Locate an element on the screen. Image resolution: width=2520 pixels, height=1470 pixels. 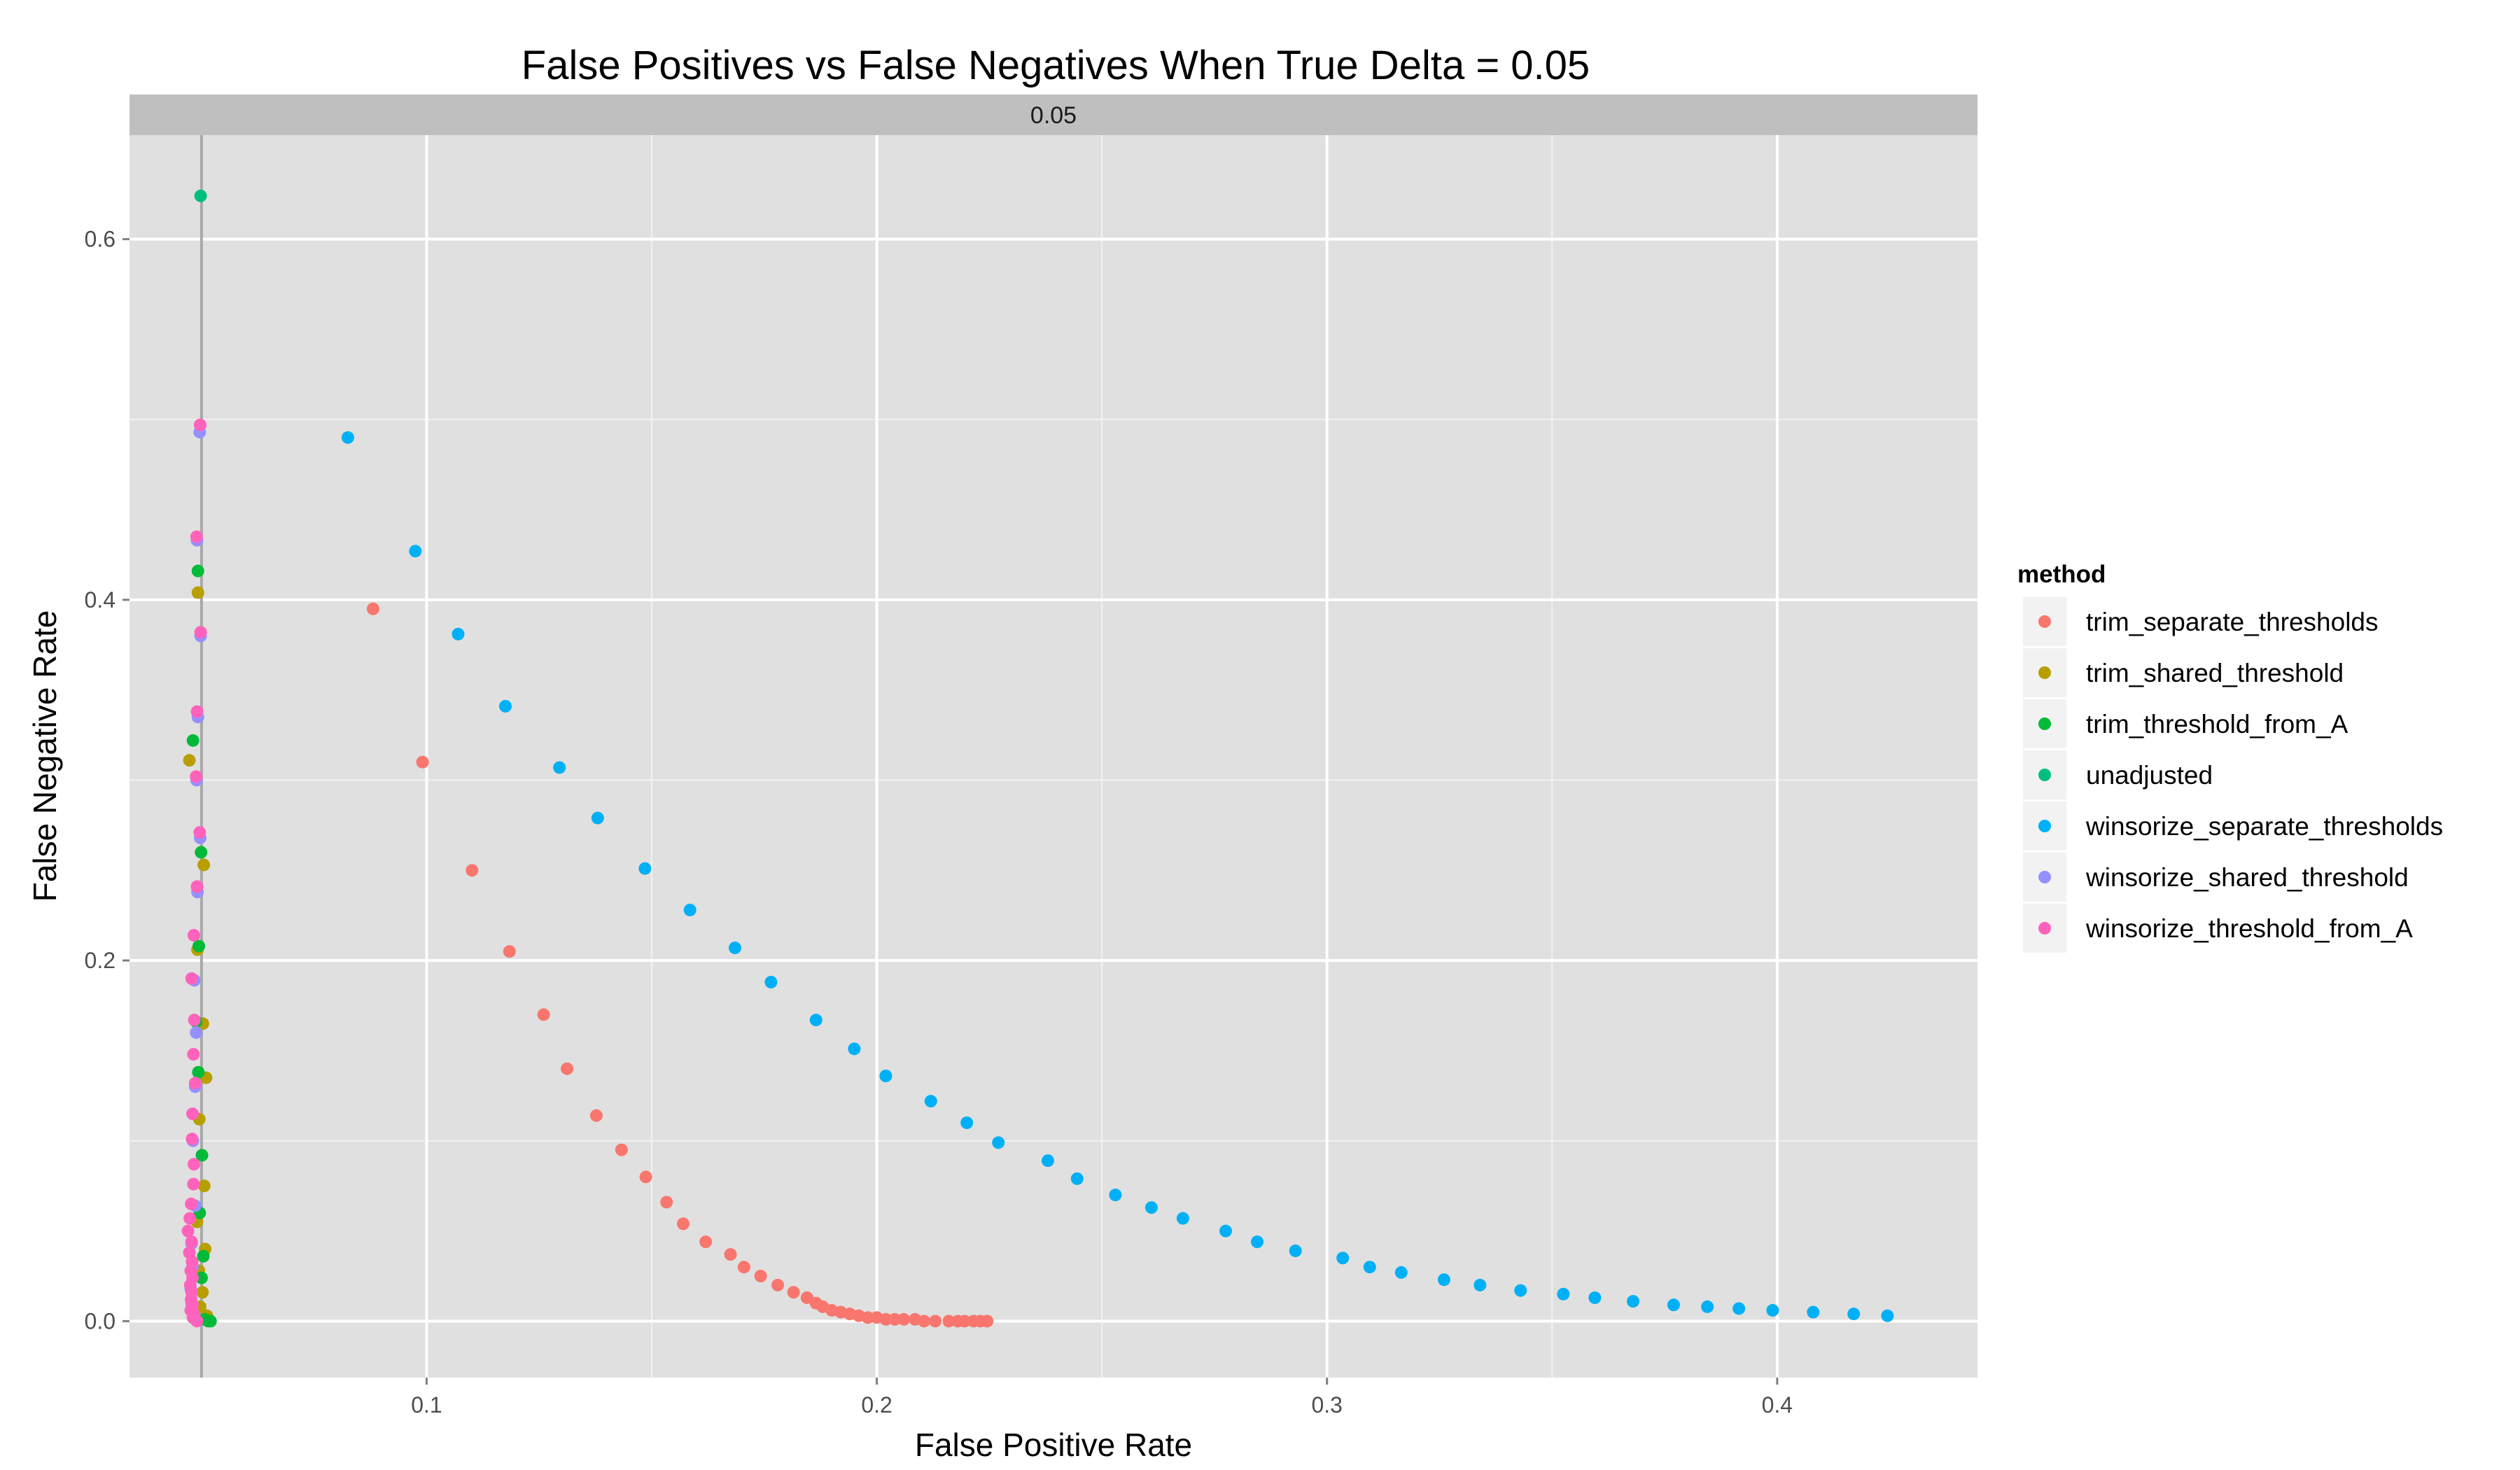
y-axis-title: False Negative Rate is located at coordinates (45, 756).